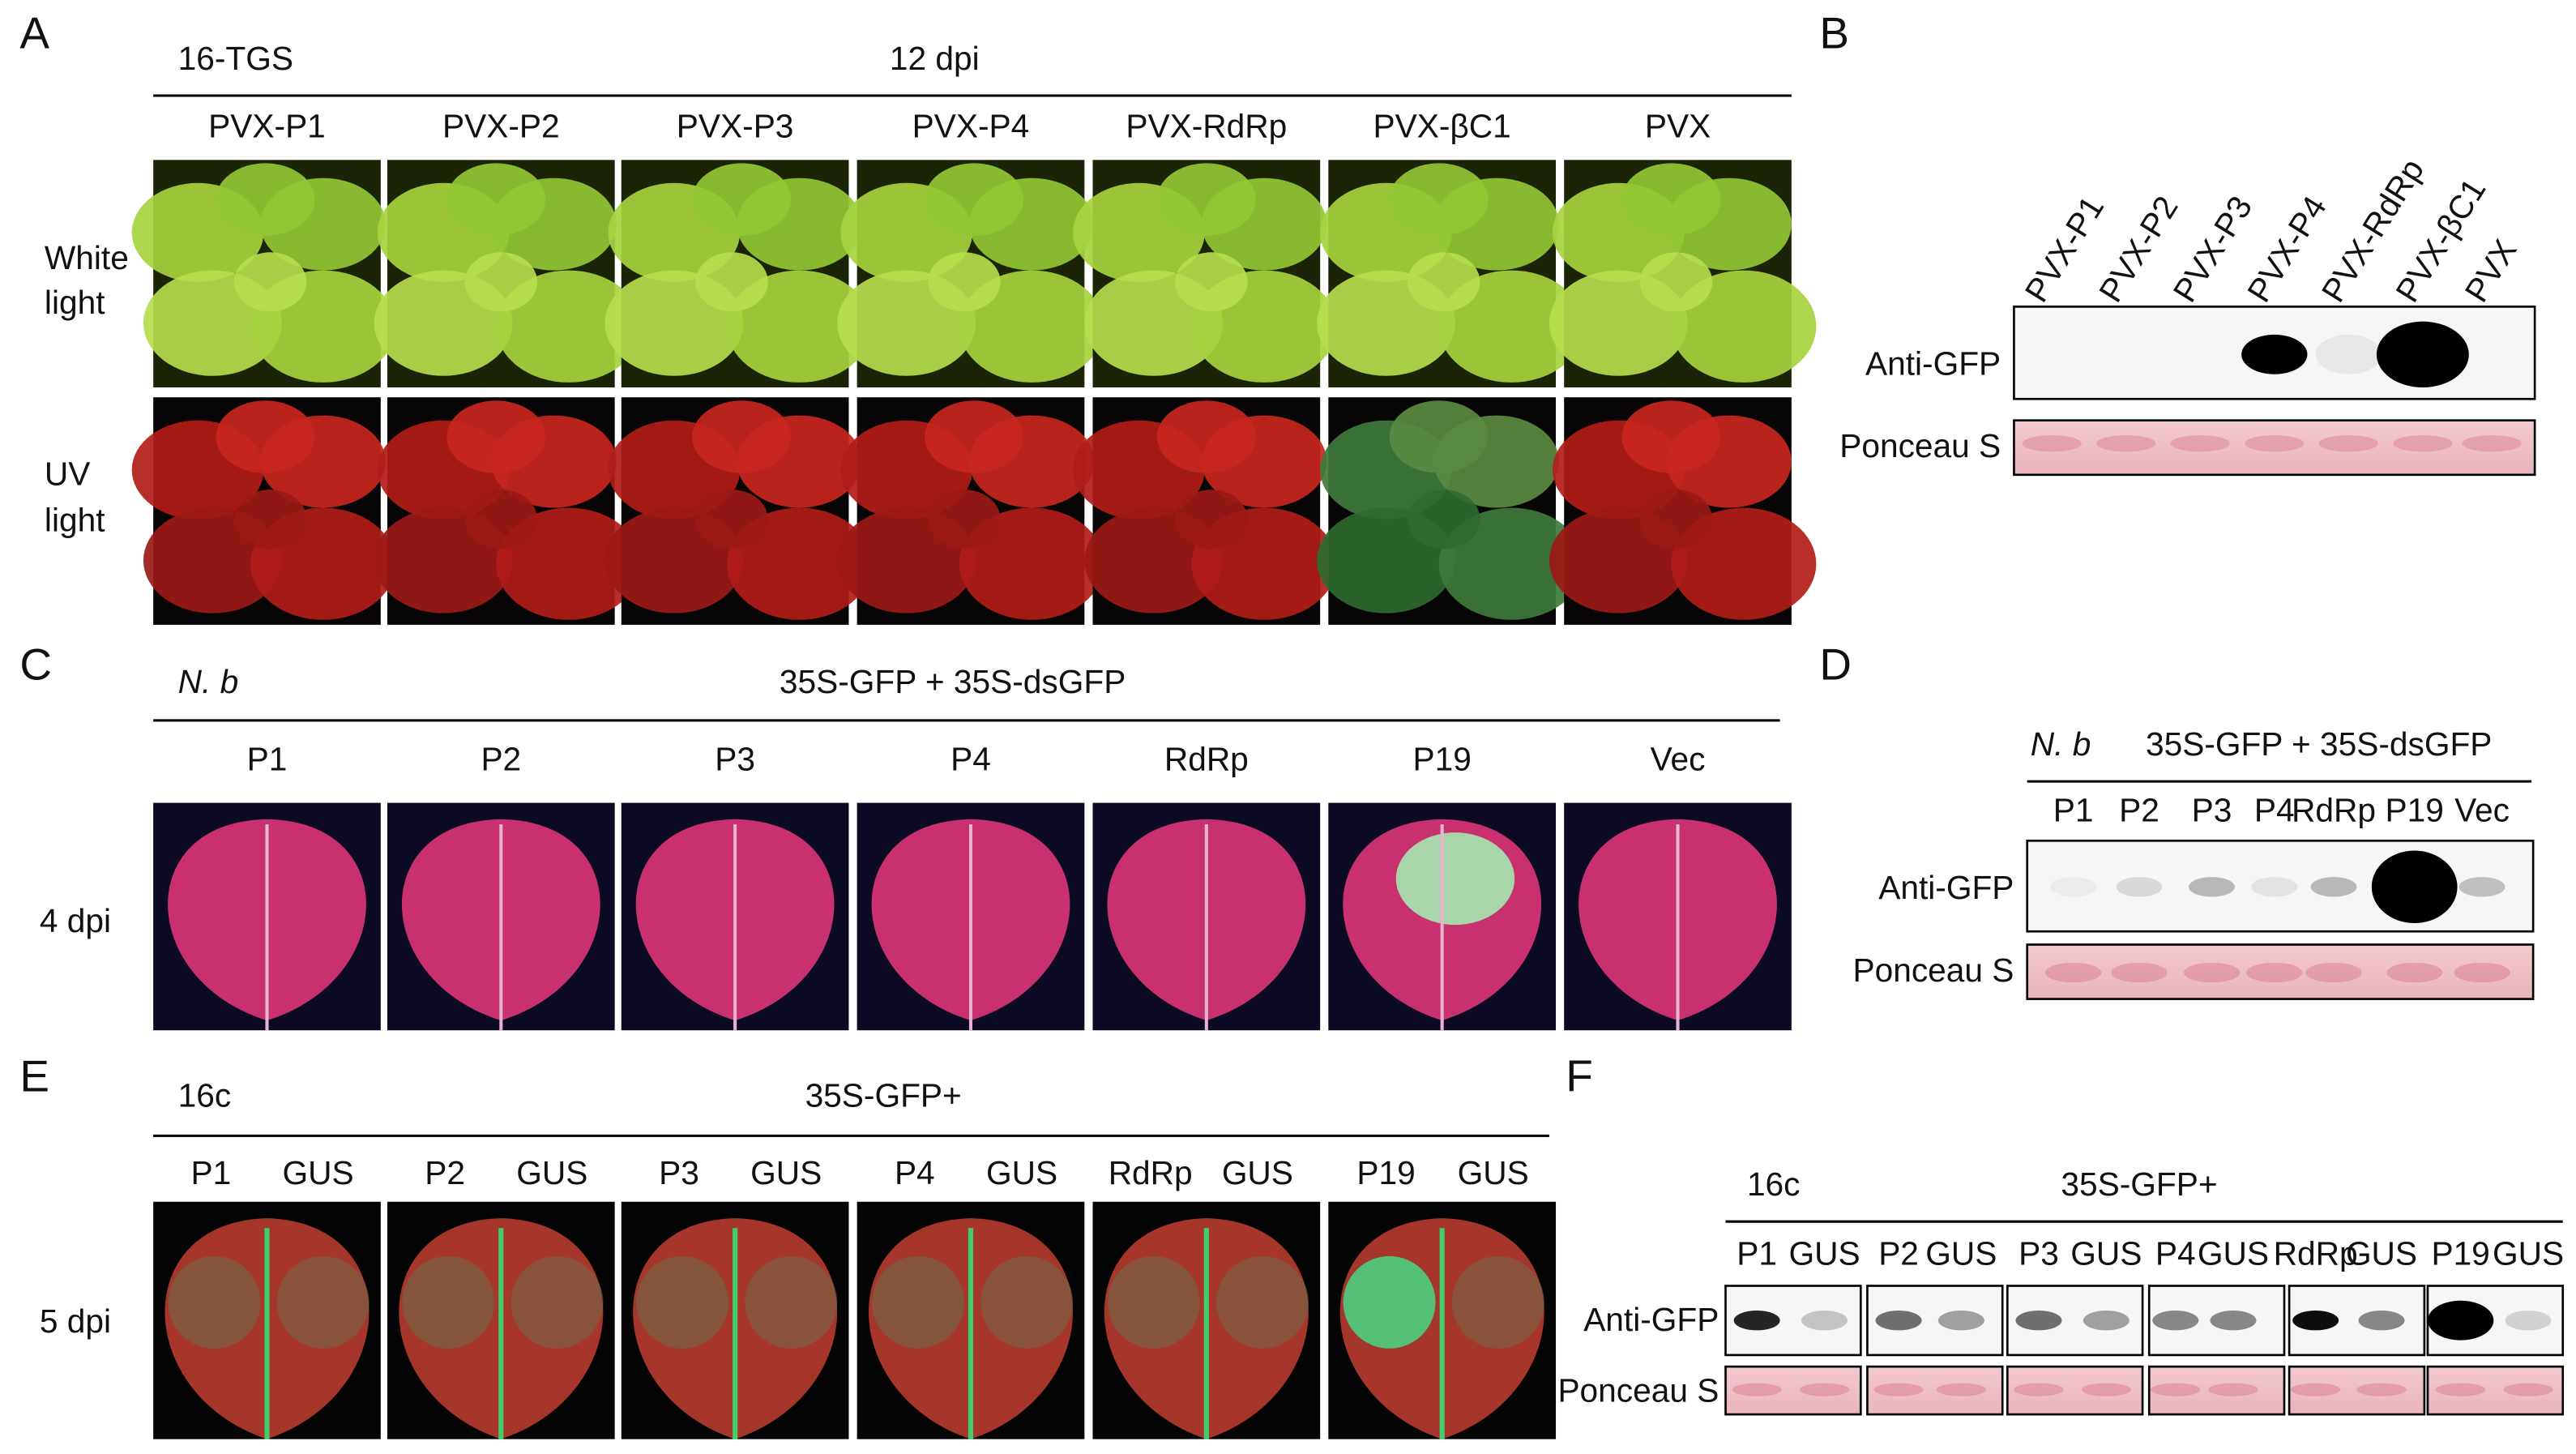 Image resolution: width=2576 pixels, height=1454 pixels. What do you see at coordinates (935, 58) in the screenshot?
I see `condition: 12 dpi` at bounding box center [935, 58].